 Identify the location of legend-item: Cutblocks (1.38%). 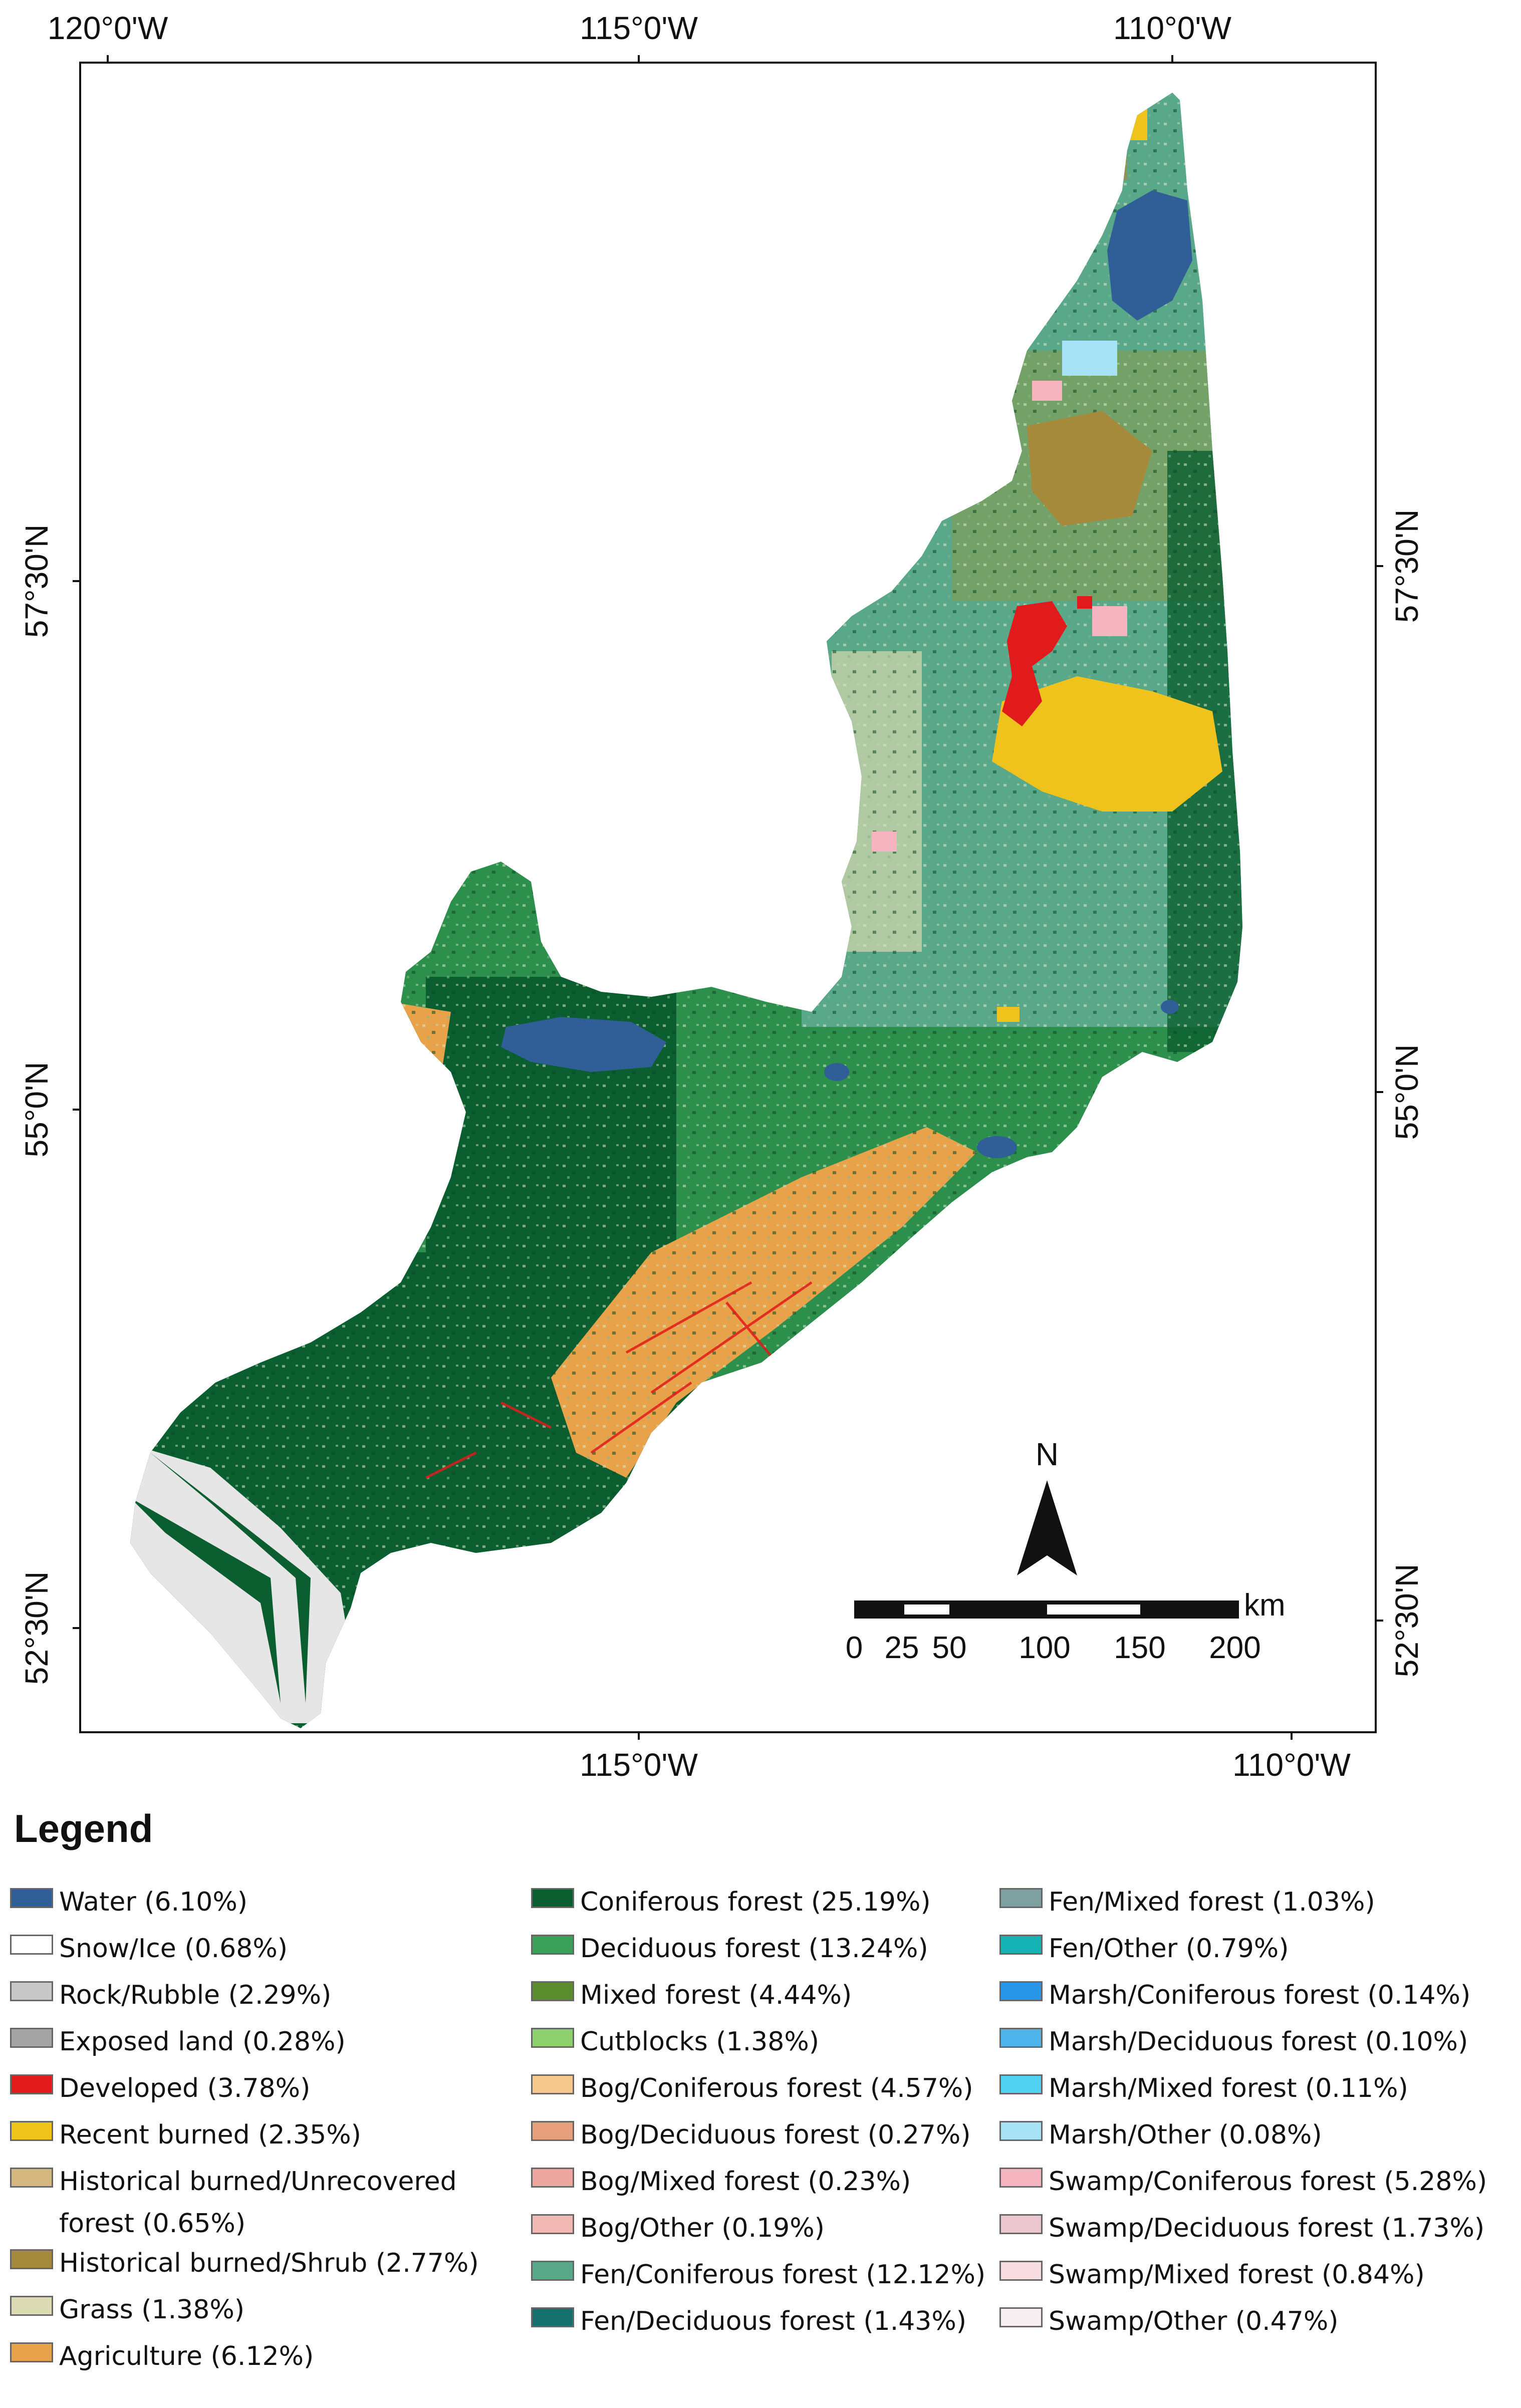
(675, 2042).